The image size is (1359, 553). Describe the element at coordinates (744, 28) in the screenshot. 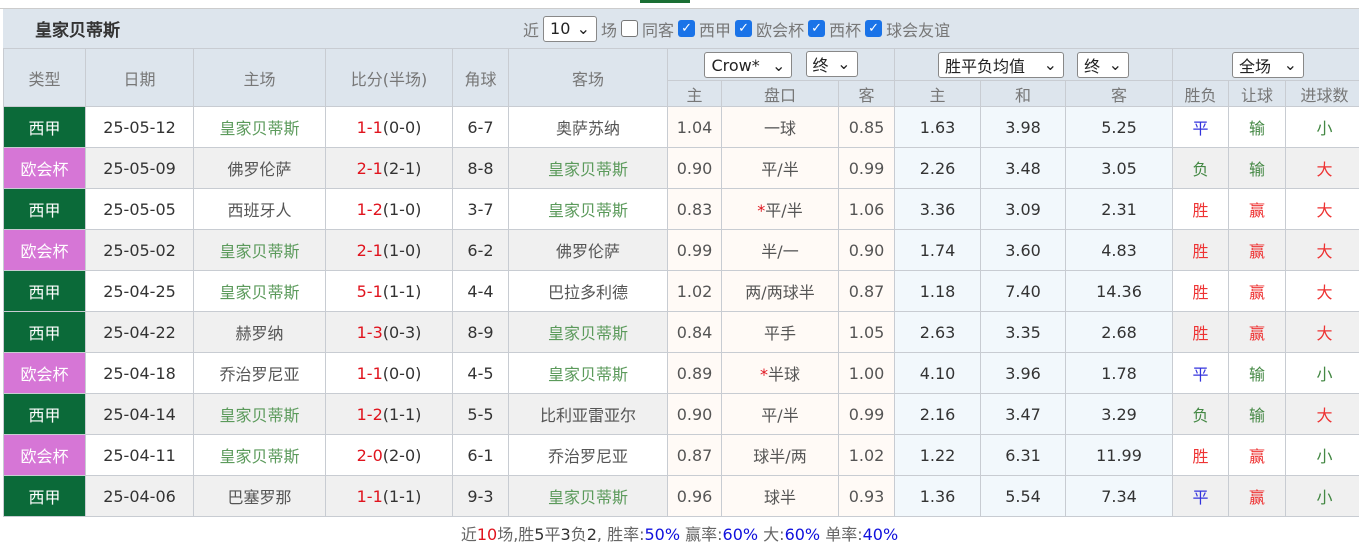

I see `league-checkbox-ohb: ✓` at that location.